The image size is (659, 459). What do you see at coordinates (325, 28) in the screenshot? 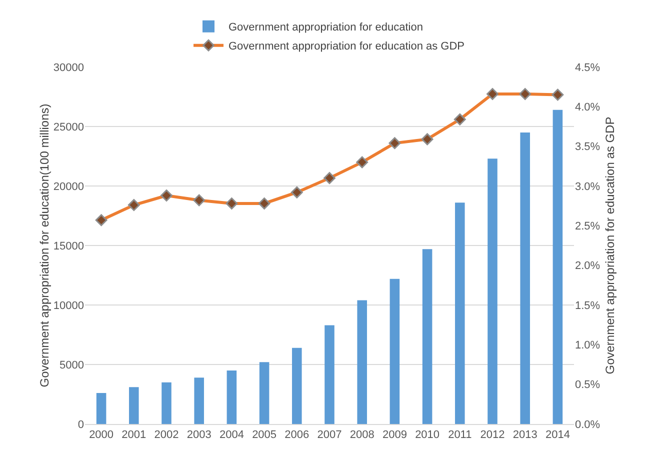
I see `legend-label: Government appropriation for education` at bounding box center [325, 28].